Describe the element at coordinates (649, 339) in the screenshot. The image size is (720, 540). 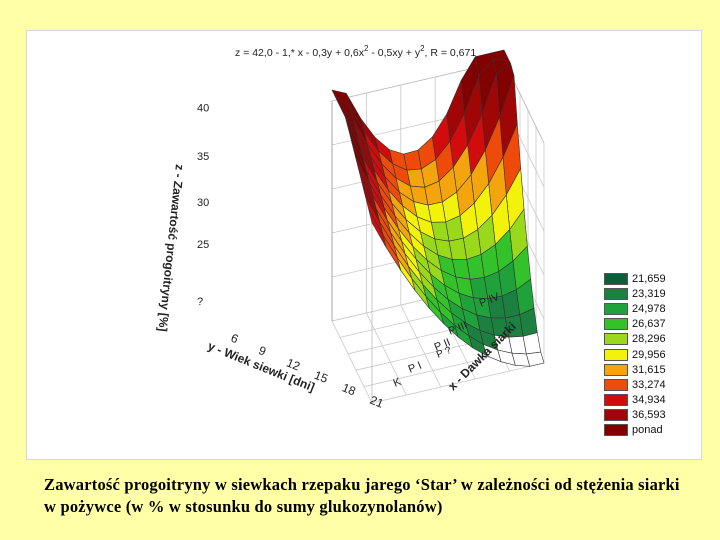
I see `legend-label: 28,296` at that location.